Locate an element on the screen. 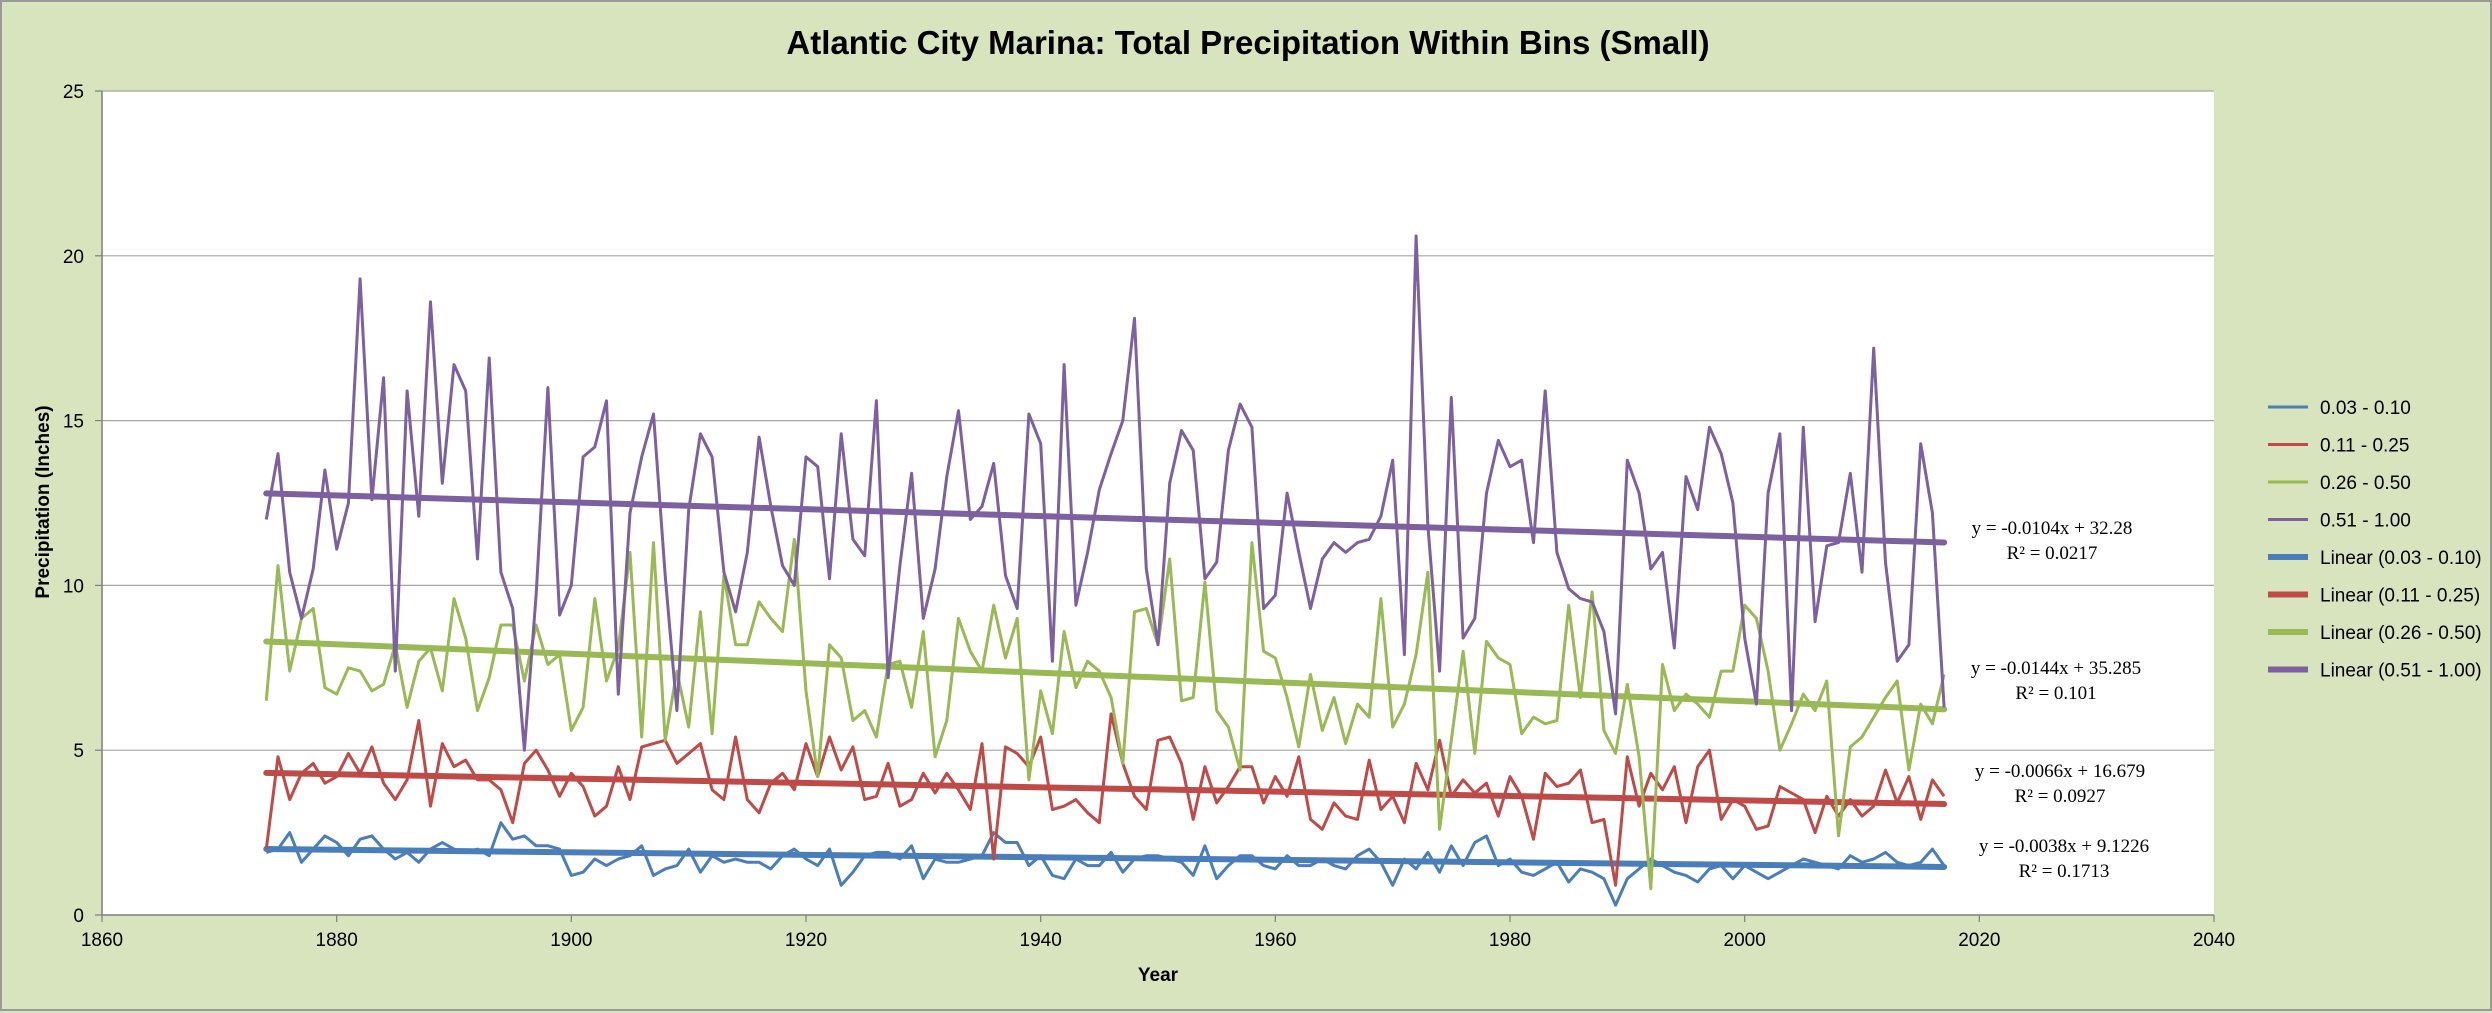 This screenshot has height=1013, width=2492. legend-entry: 0.11 - 0.25 is located at coordinates (2364, 446).